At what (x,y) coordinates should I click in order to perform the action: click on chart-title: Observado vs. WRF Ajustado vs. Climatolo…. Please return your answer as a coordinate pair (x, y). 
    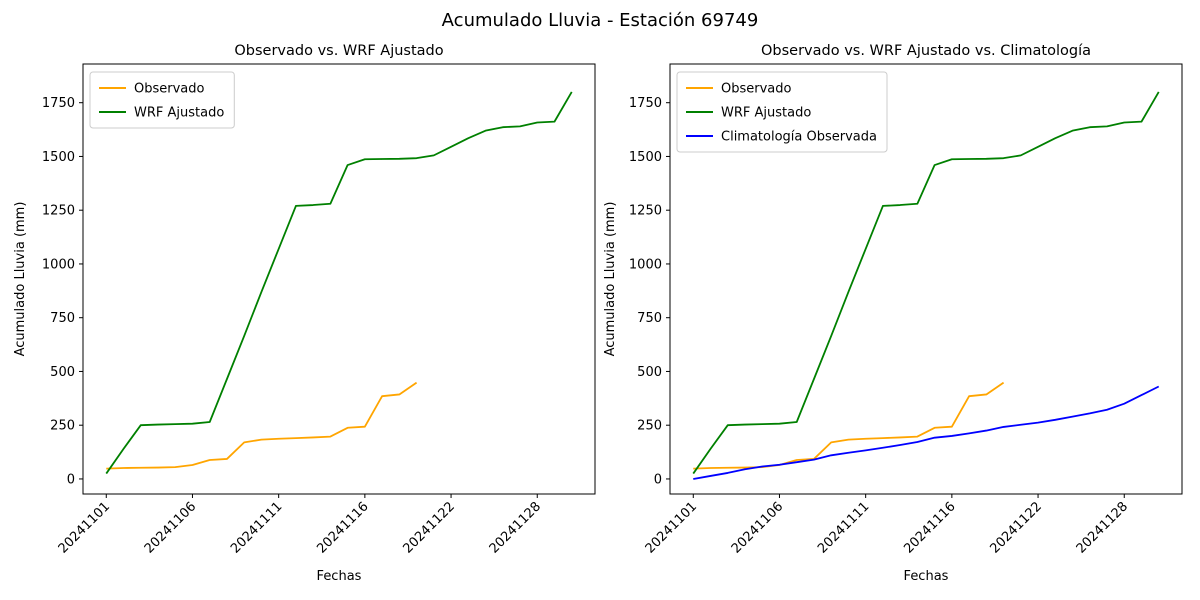
    Looking at the image, I should click on (926, 51).